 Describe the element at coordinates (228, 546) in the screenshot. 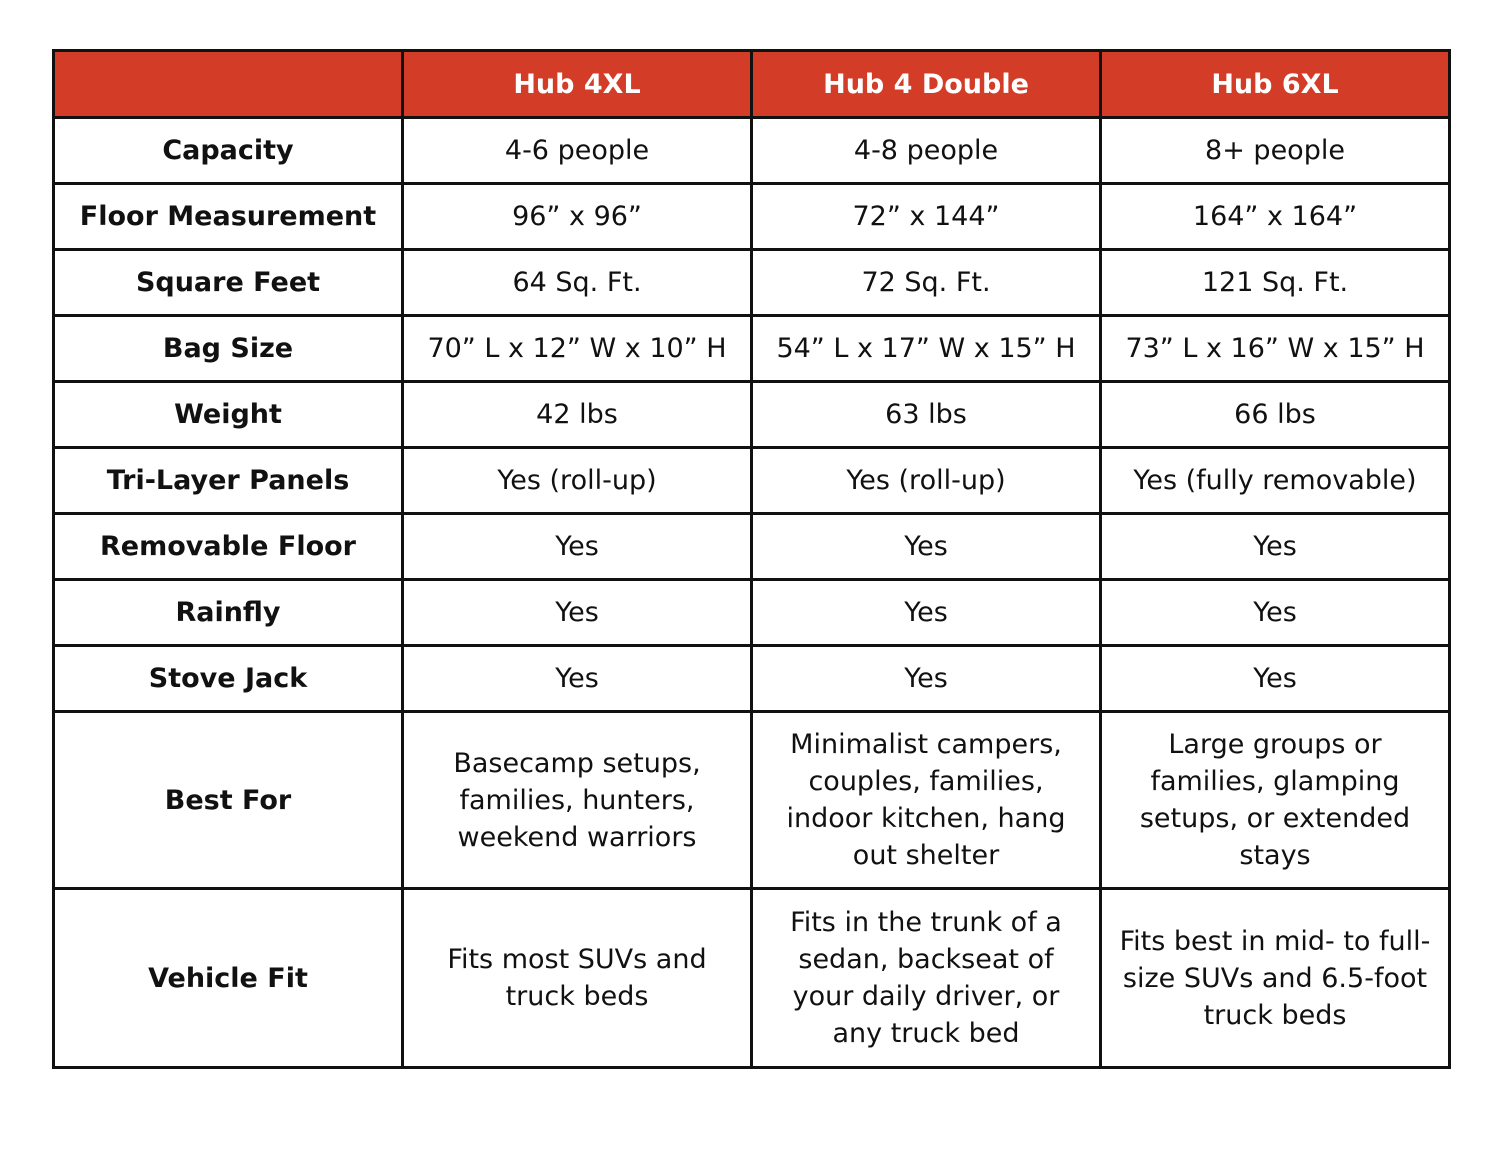

I see `row-label: Removable Floor` at that location.